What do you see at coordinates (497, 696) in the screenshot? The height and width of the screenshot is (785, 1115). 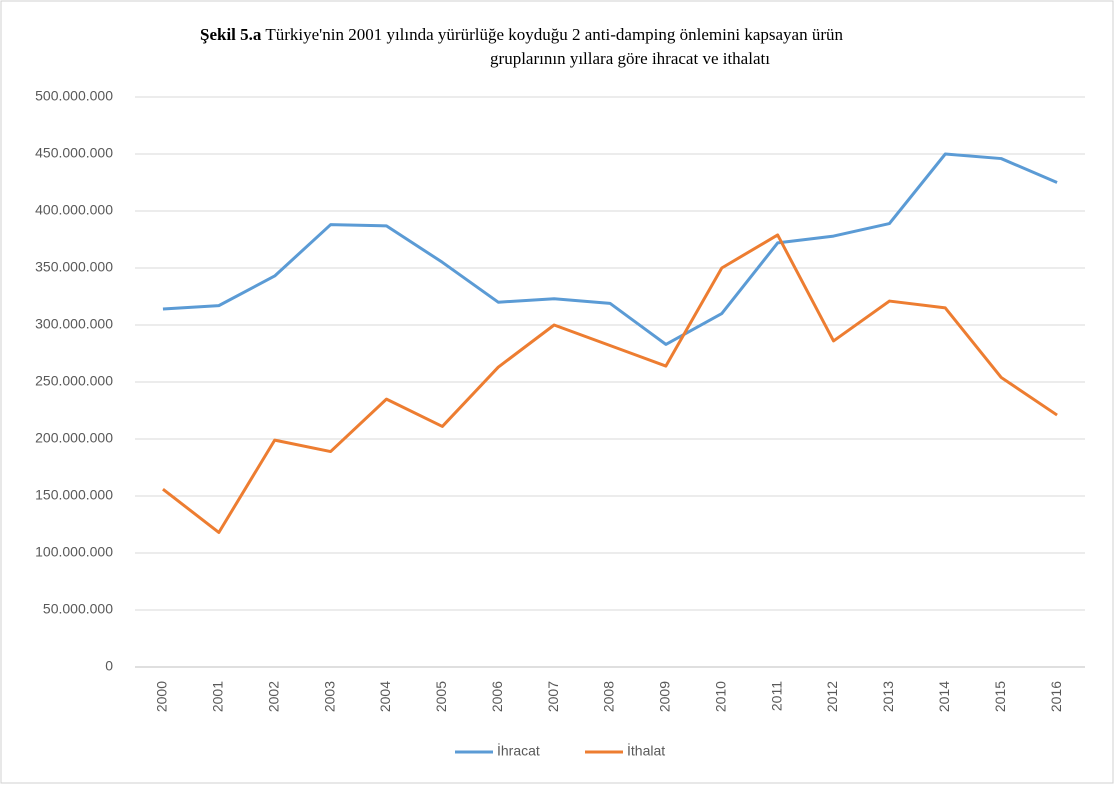 I see `x-tick-label: 2006` at bounding box center [497, 696].